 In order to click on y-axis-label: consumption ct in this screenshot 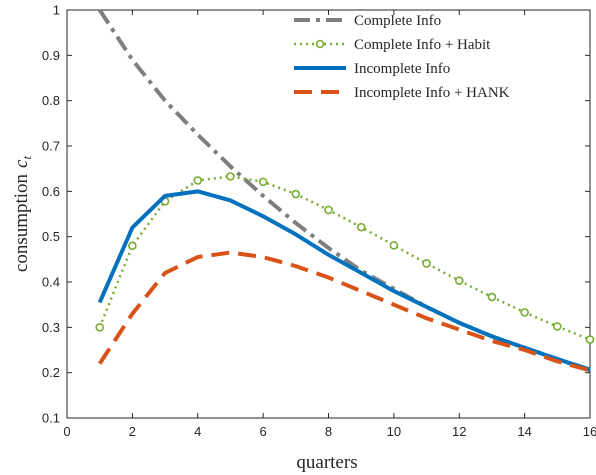, I will do `click(22, 214)`.